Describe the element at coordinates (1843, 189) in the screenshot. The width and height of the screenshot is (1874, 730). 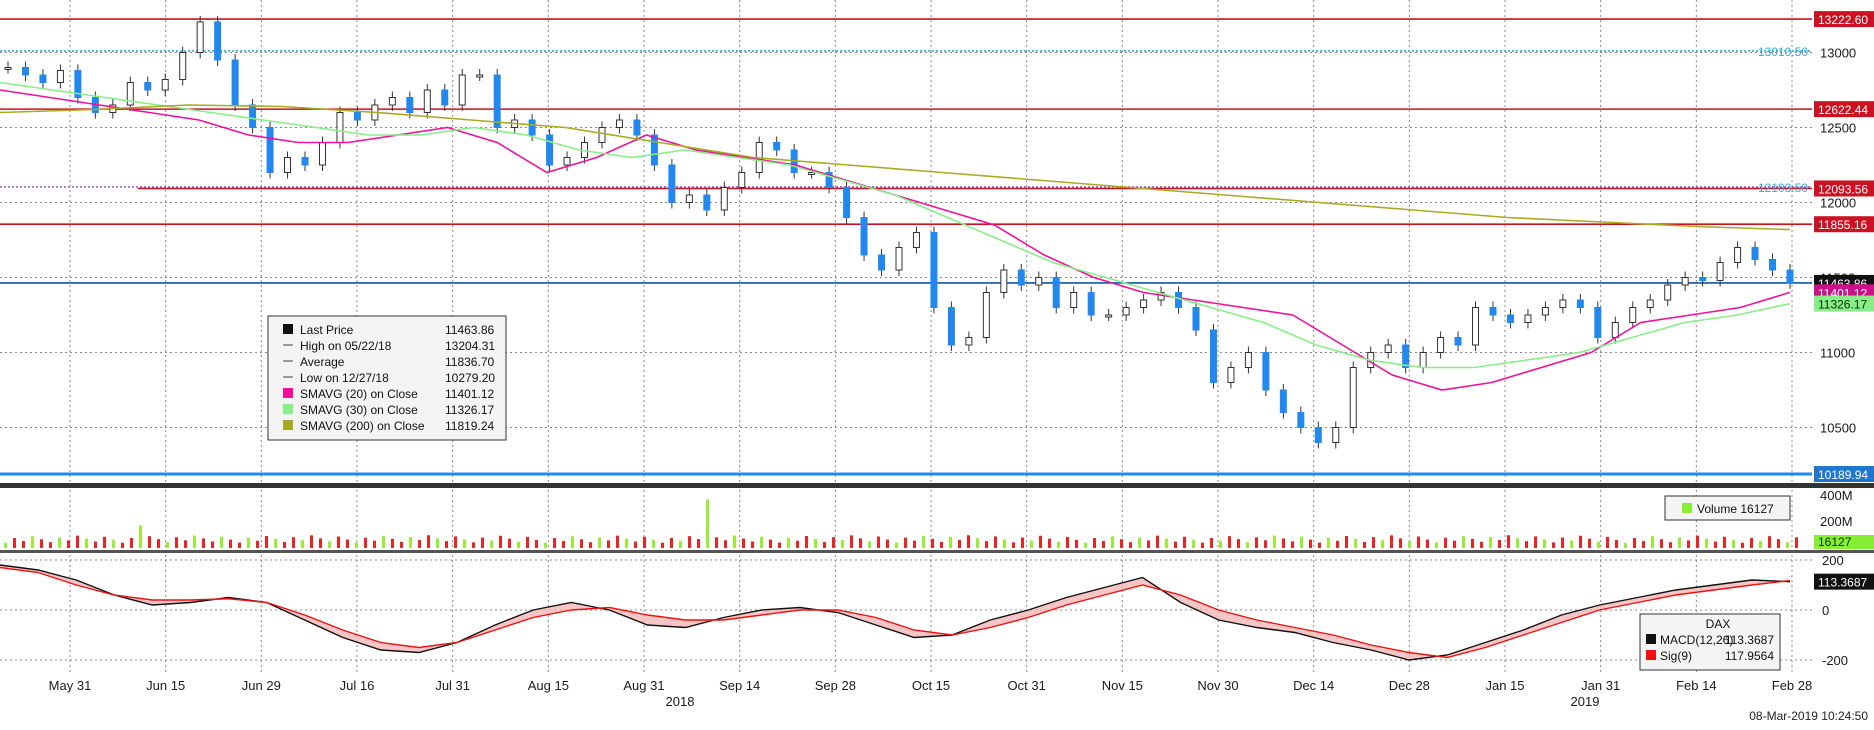
I see `price-tag-label: 12093.56` at that location.